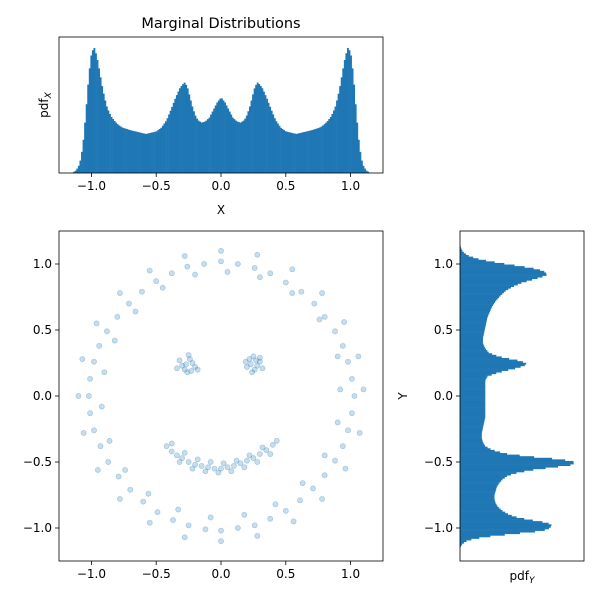 This screenshot has width=600, height=600. Describe the element at coordinates (156, 574) in the screenshot. I see `x-tick-label: −0.5` at that location.